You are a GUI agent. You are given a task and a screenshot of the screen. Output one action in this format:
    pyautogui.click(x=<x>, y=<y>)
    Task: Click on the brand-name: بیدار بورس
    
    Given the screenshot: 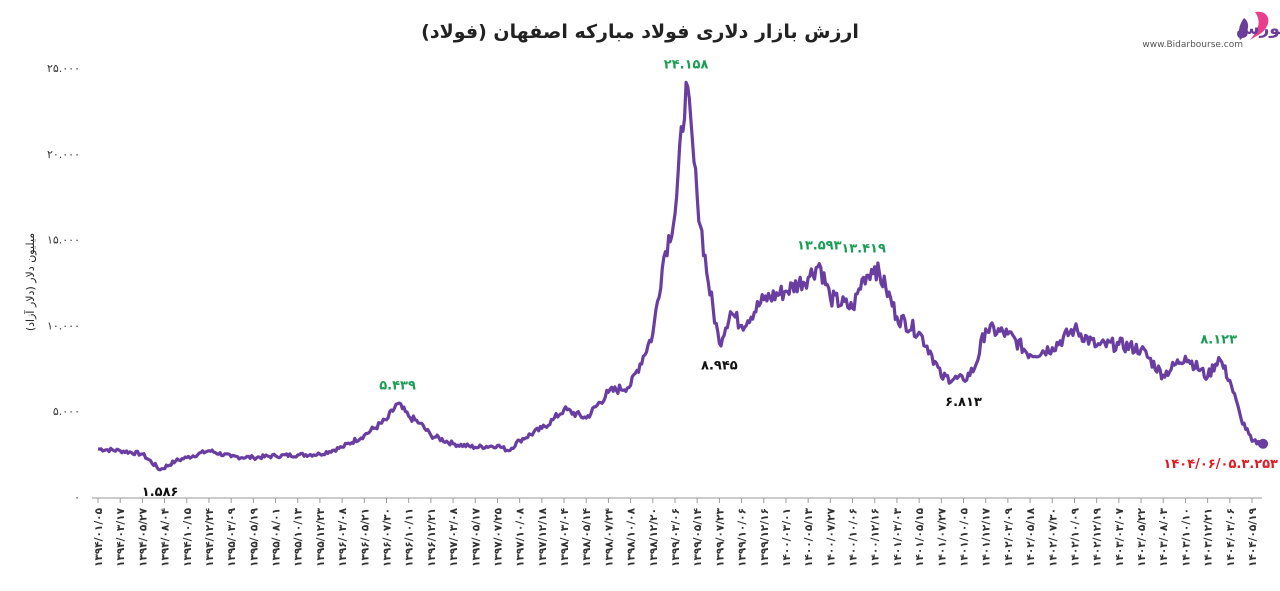 What is the action you would take?
    pyautogui.click(x=1258, y=29)
    